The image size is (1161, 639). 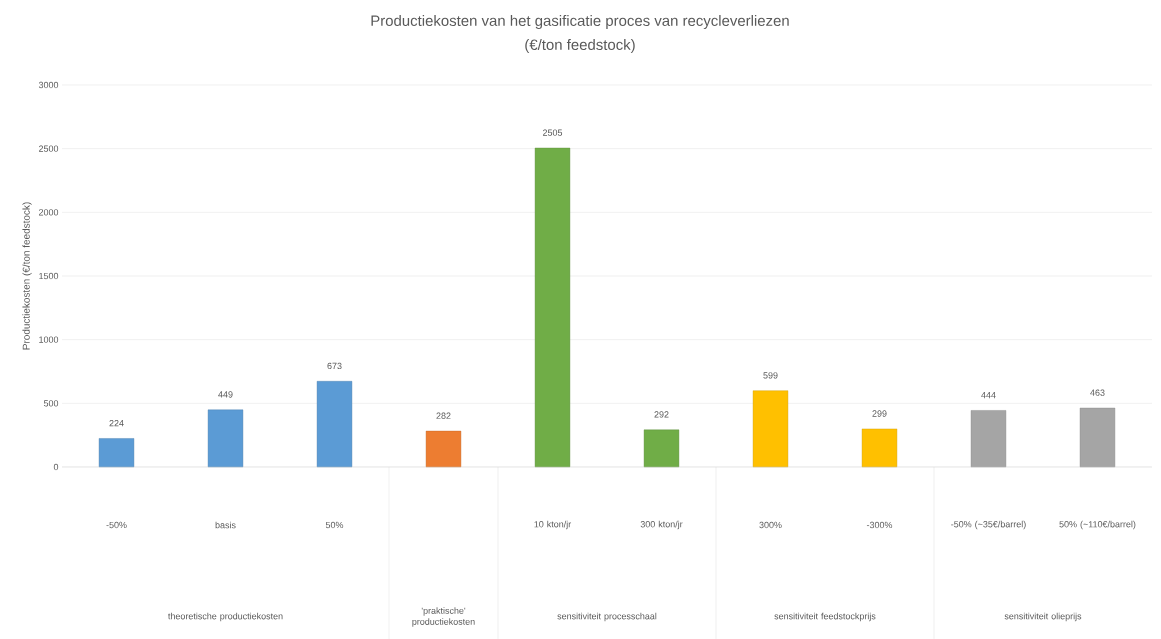 What do you see at coordinates (225, 617) in the screenshot?
I see `text: theoretische productiekosten` at bounding box center [225, 617].